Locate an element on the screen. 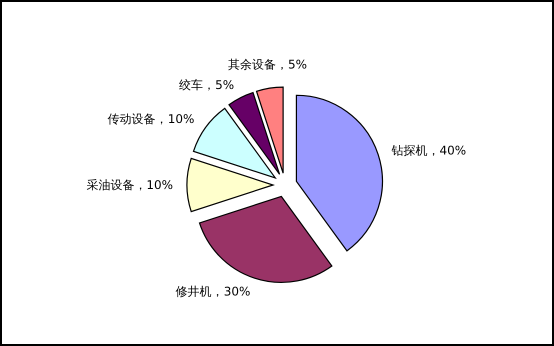  slice-label: 传动设备，10% is located at coordinates (151, 119).